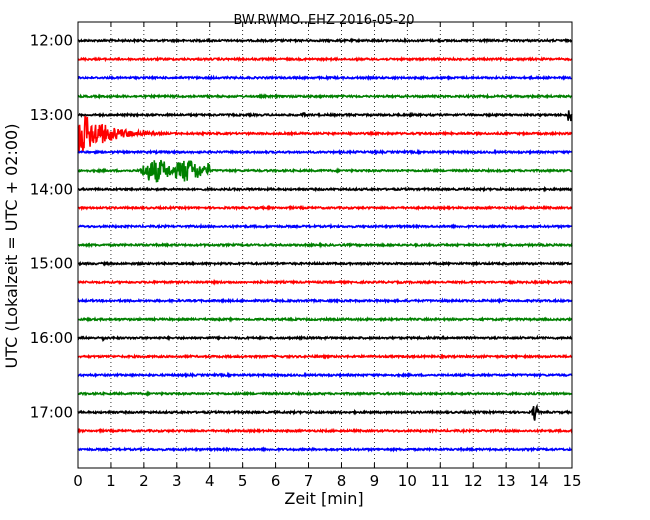 The width and height of the screenshot is (650, 520). What do you see at coordinates (276, 481) in the screenshot?
I see `x-tick-label: 6` at bounding box center [276, 481].